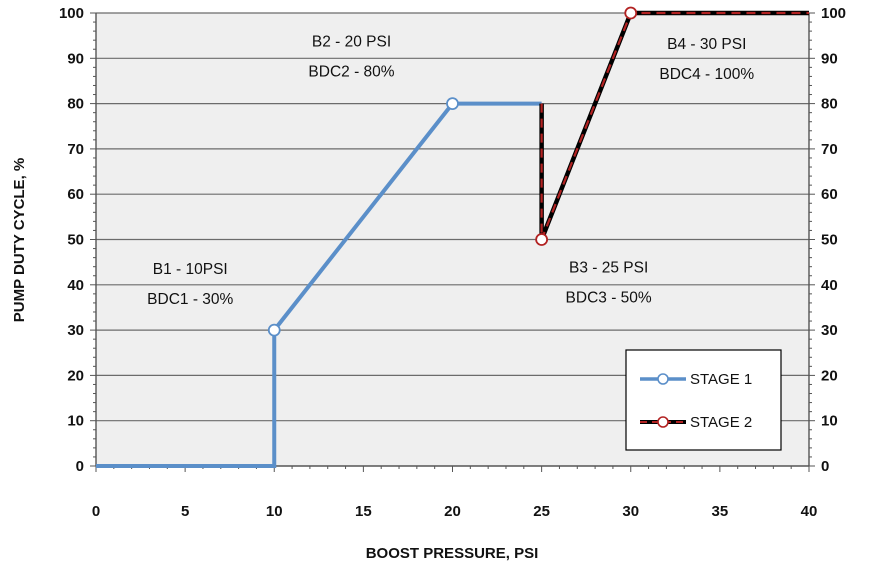 The image size is (870, 571). What do you see at coordinates (608, 268) in the screenshot?
I see `annotation-label: B3 - 25 PSI` at bounding box center [608, 268].